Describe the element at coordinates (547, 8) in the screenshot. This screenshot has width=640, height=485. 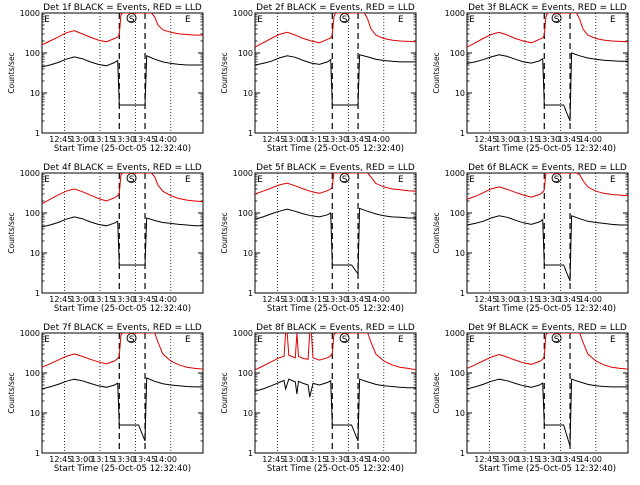
I see `chart-title: Det 3f BLACK = Events, RED = LLD` at that location.